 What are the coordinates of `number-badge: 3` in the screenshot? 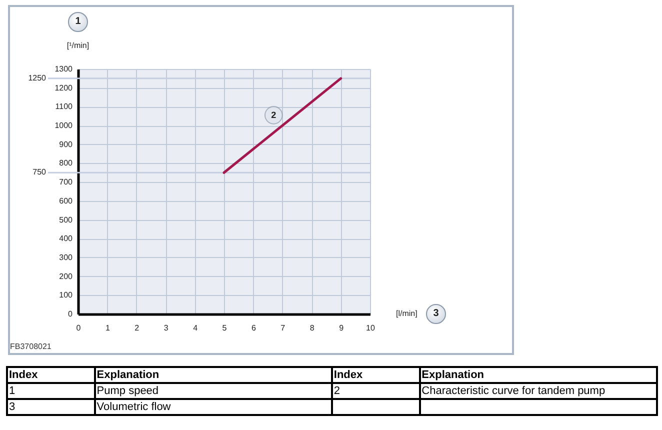 It's located at (436, 314).